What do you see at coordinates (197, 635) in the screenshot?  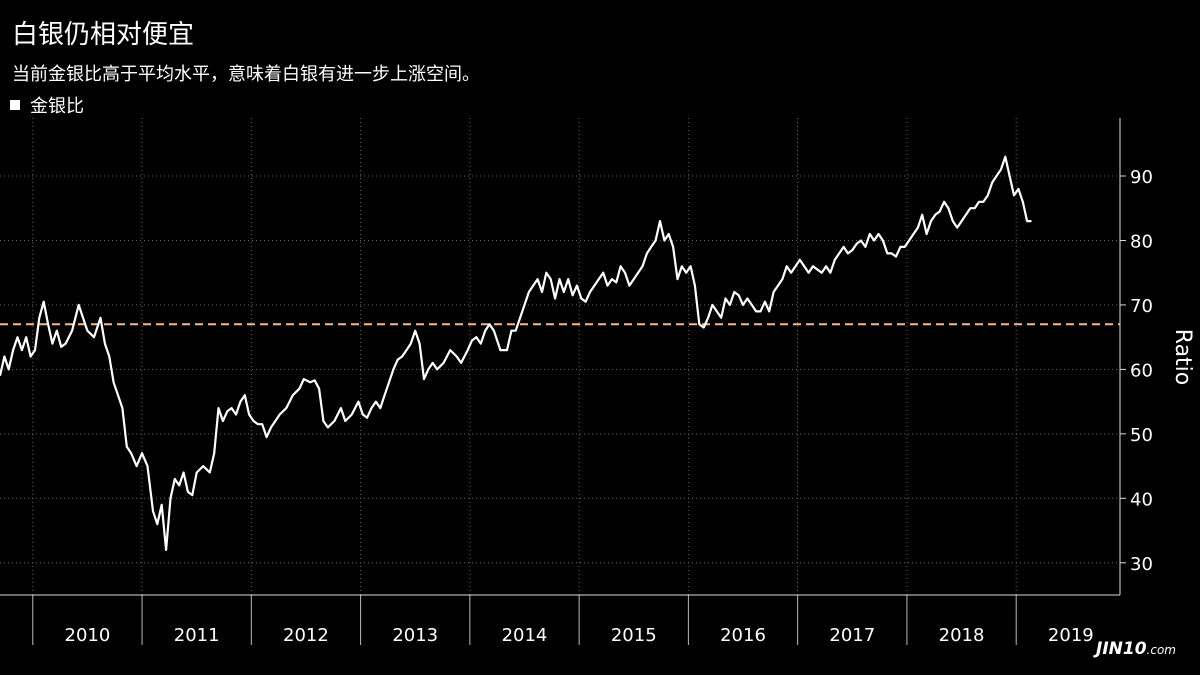 I see `x-tick-label: 2011` at bounding box center [197, 635].